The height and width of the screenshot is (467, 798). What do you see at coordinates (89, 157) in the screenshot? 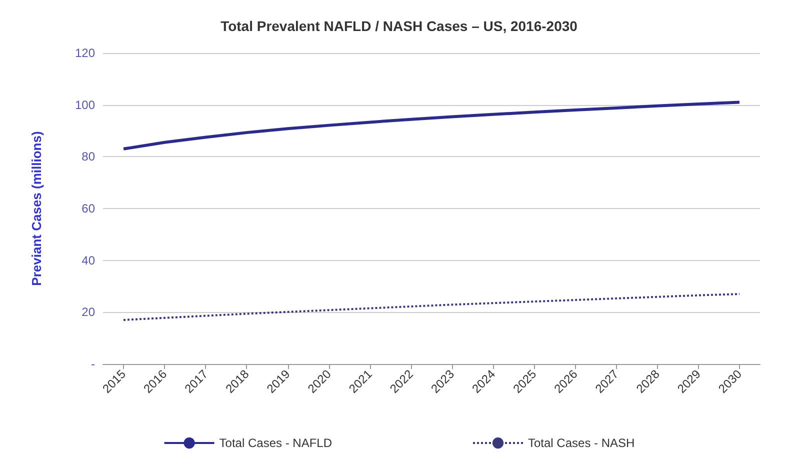
I see `y-tick-label: 80` at bounding box center [89, 157].